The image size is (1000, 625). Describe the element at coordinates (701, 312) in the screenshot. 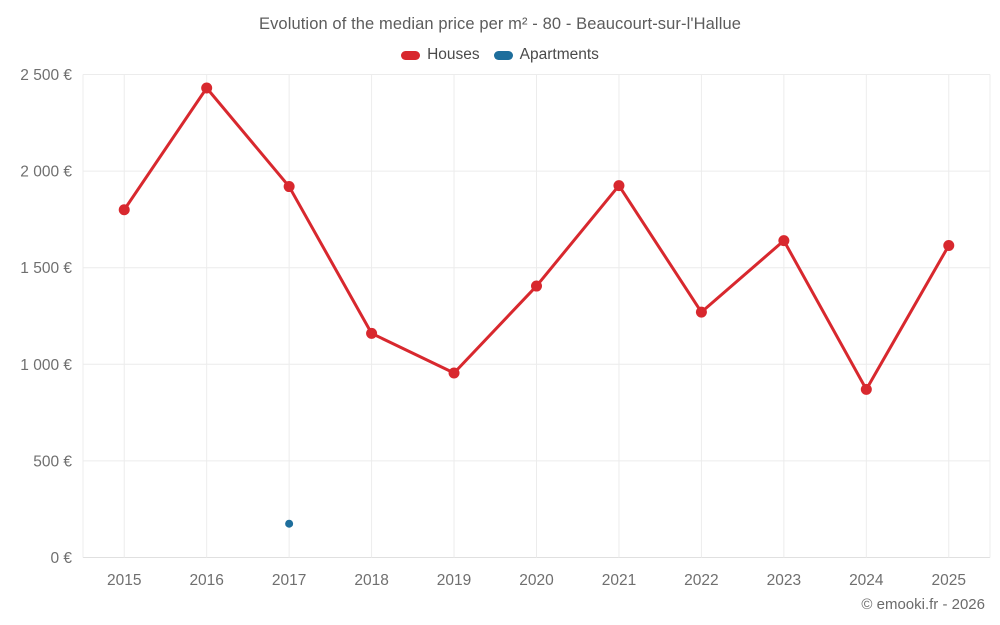

I see `houses-point-2022` at that location.